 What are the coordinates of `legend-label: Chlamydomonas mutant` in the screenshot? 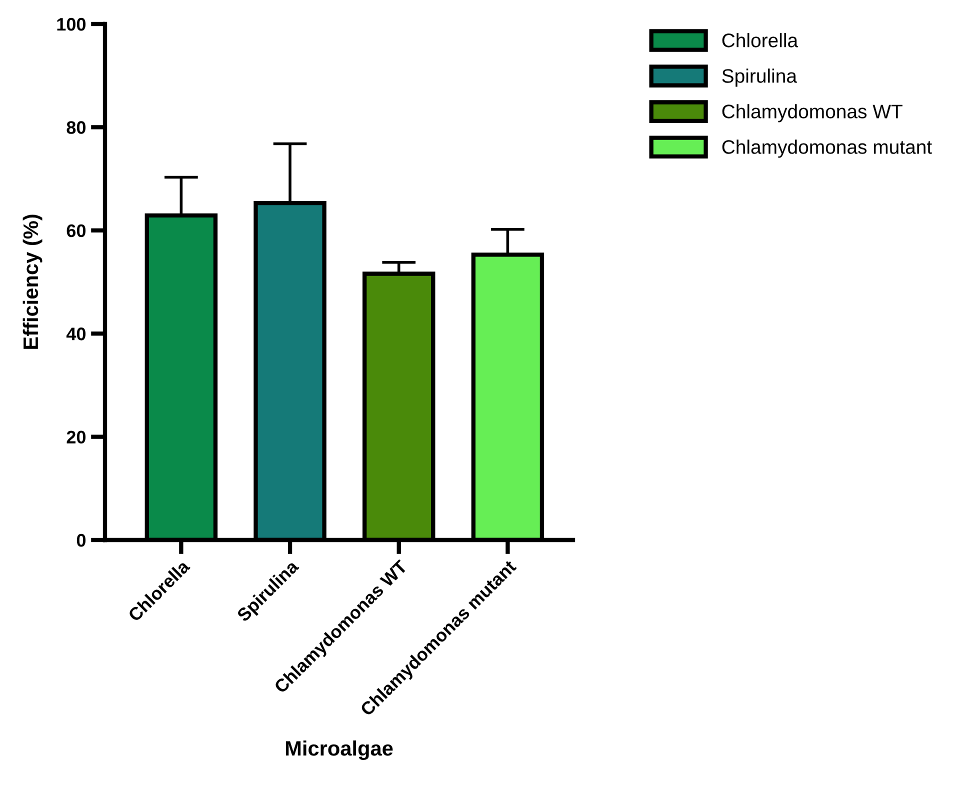 It's located at (827, 149).